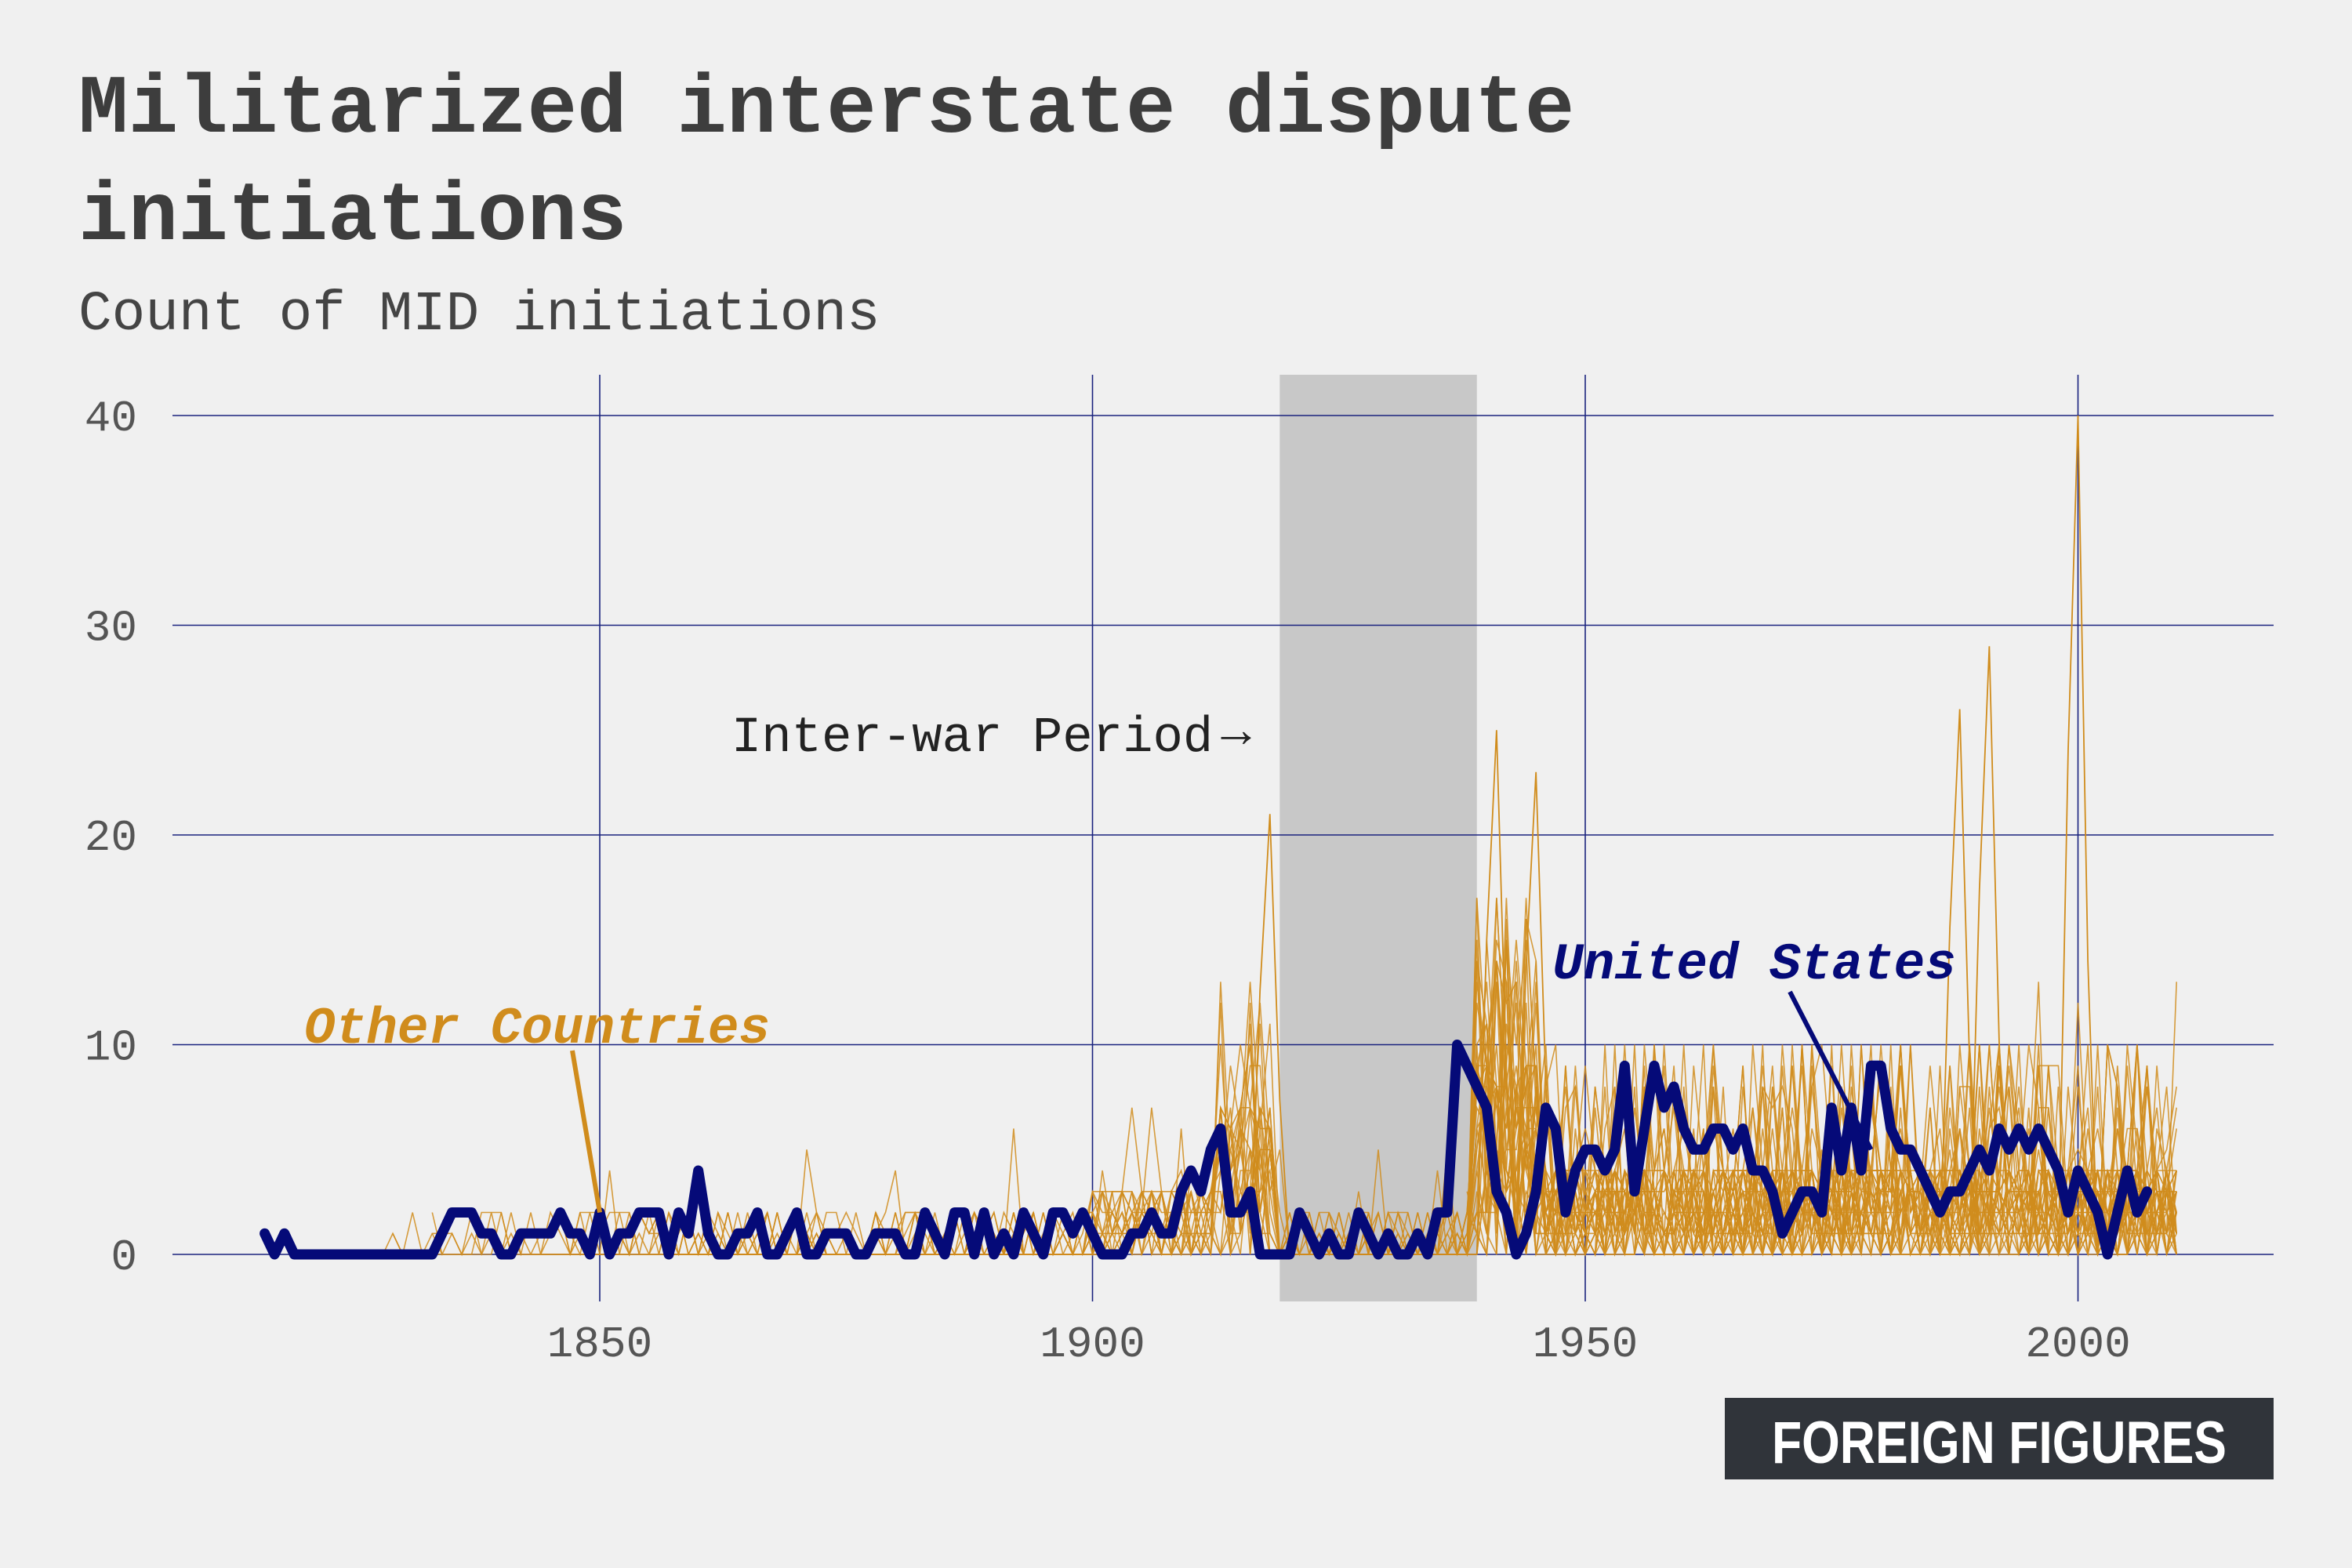  What do you see at coordinates (1092, 1344) in the screenshot?
I see `x-tick-label: 1900` at bounding box center [1092, 1344].